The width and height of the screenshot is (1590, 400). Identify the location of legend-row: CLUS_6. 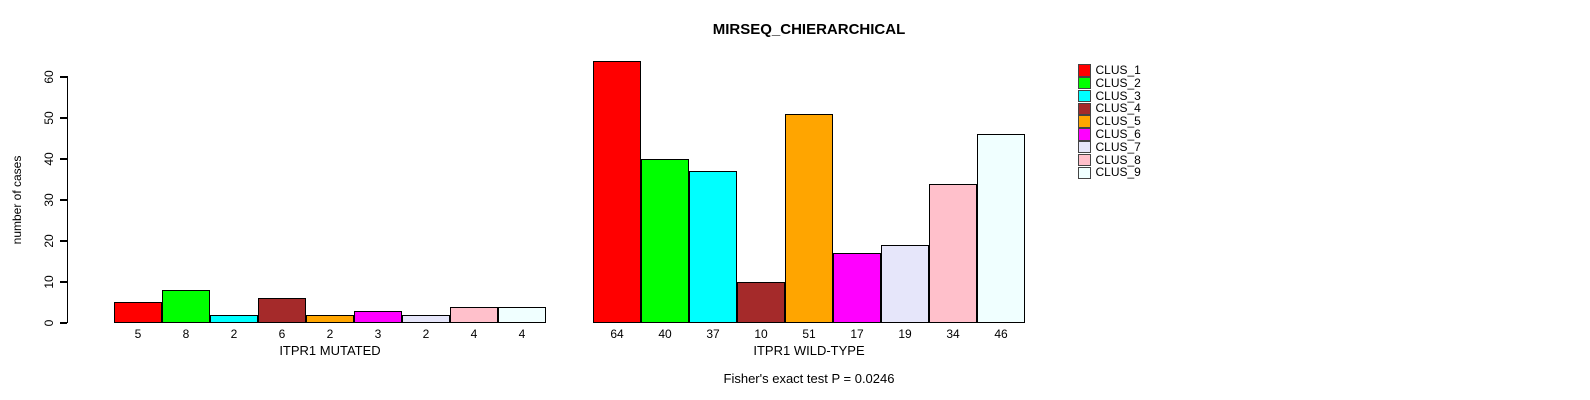
(1109, 134).